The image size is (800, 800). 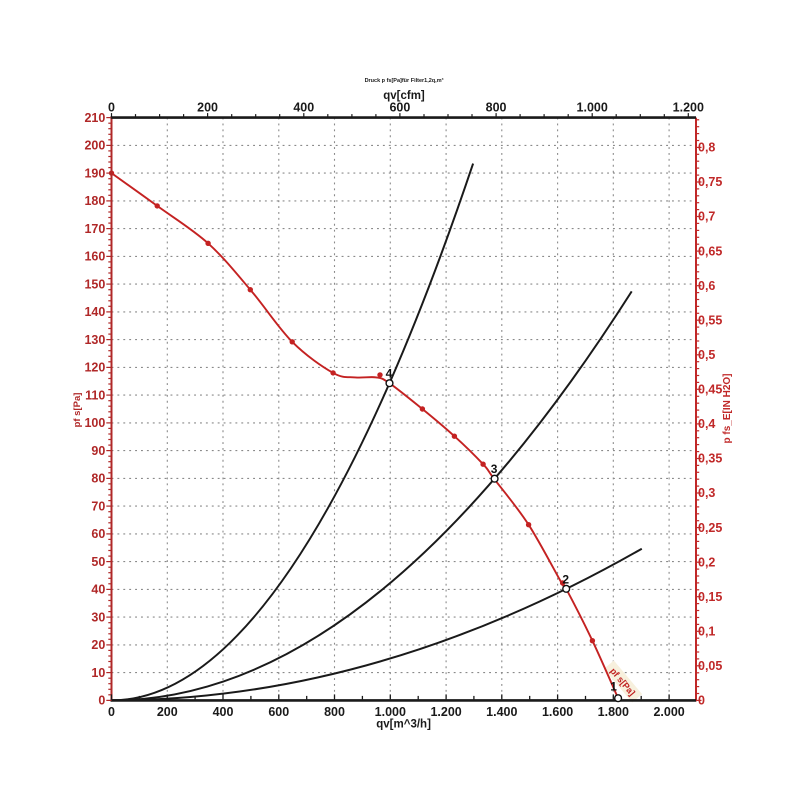 What do you see at coordinates (98, 590) in the screenshot?
I see `svg-text: 40` at bounding box center [98, 590].